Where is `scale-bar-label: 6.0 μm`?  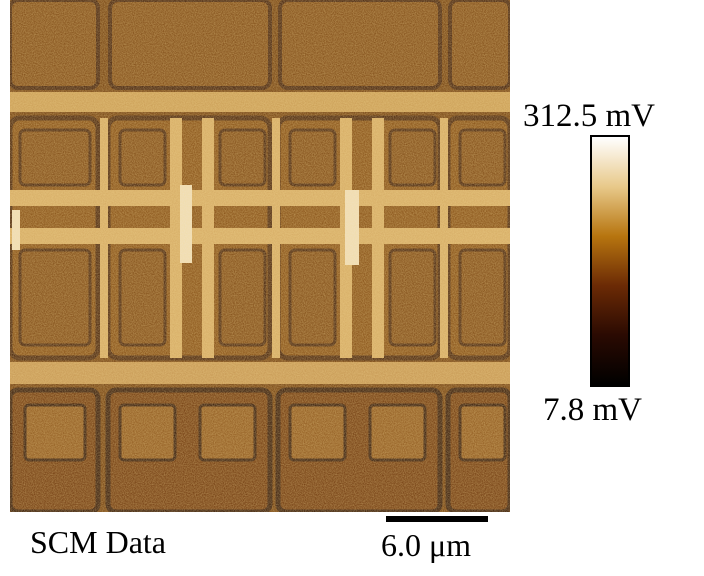
scale-bar-label: 6.0 μm is located at coordinates (426, 545).